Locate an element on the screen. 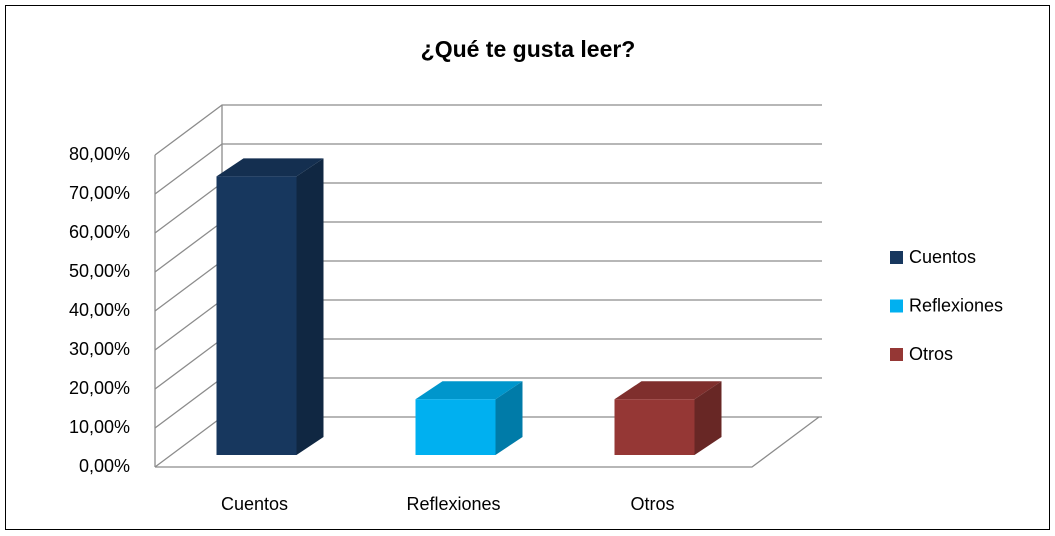  legend-label: Reflexiones is located at coordinates (956, 305).